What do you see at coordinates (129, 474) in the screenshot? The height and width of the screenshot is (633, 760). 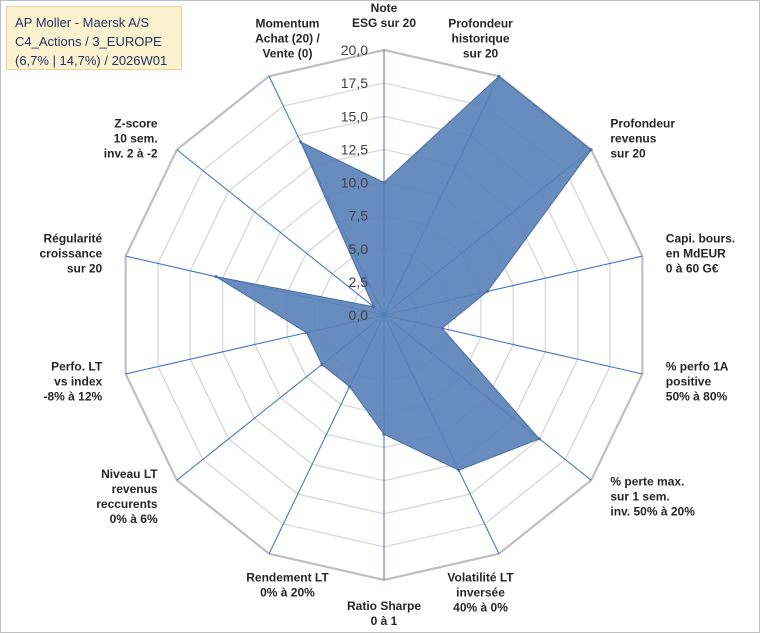 I see `axis-label: Niveau LT` at bounding box center [129, 474].